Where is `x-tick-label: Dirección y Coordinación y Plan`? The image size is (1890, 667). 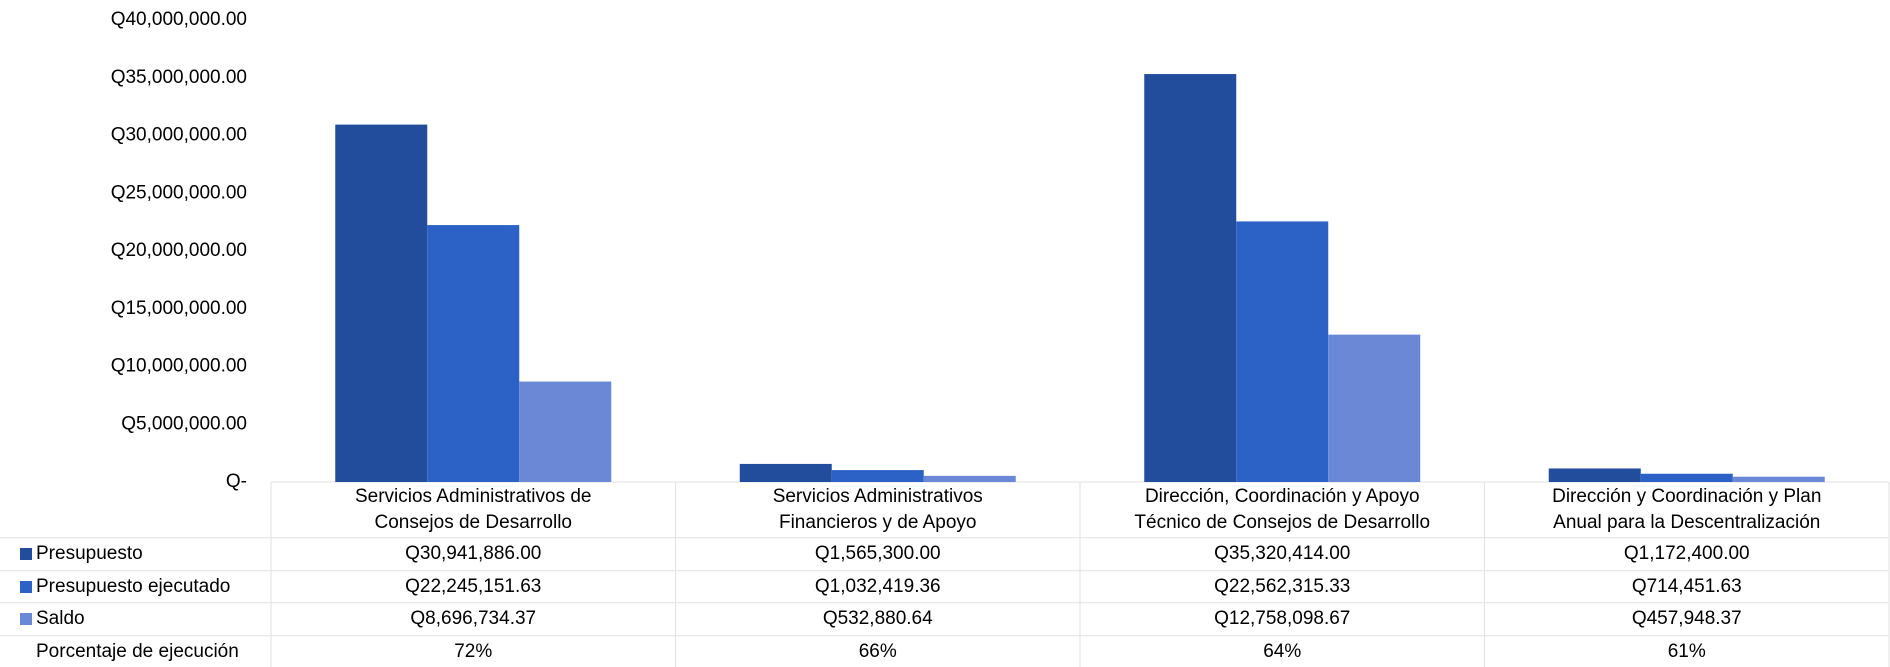 x-tick-label: Dirección y Coordinación y Plan is located at coordinates (1686, 496).